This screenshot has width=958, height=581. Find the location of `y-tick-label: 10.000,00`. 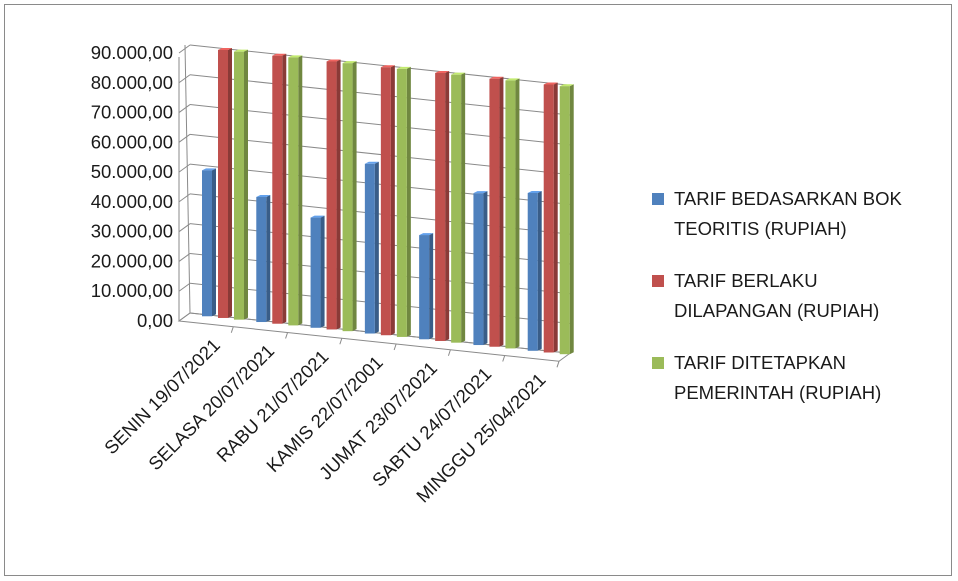

y-tick-label: 10.000,00 is located at coordinates (132, 290).